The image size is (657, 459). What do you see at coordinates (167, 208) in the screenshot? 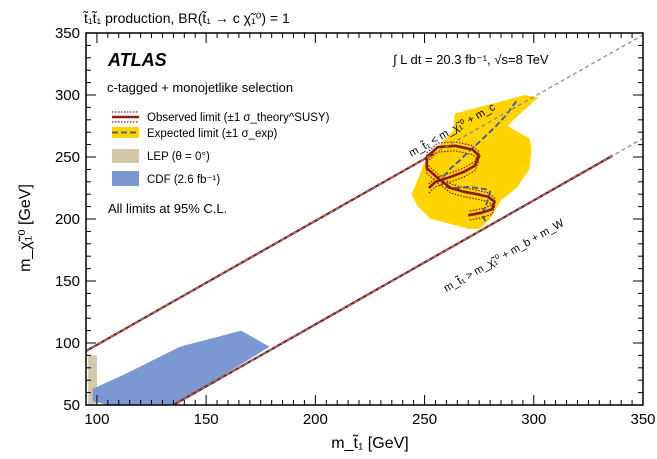
I see `confidence-level-label: All limits at 95% C.L.` at bounding box center [167, 208].